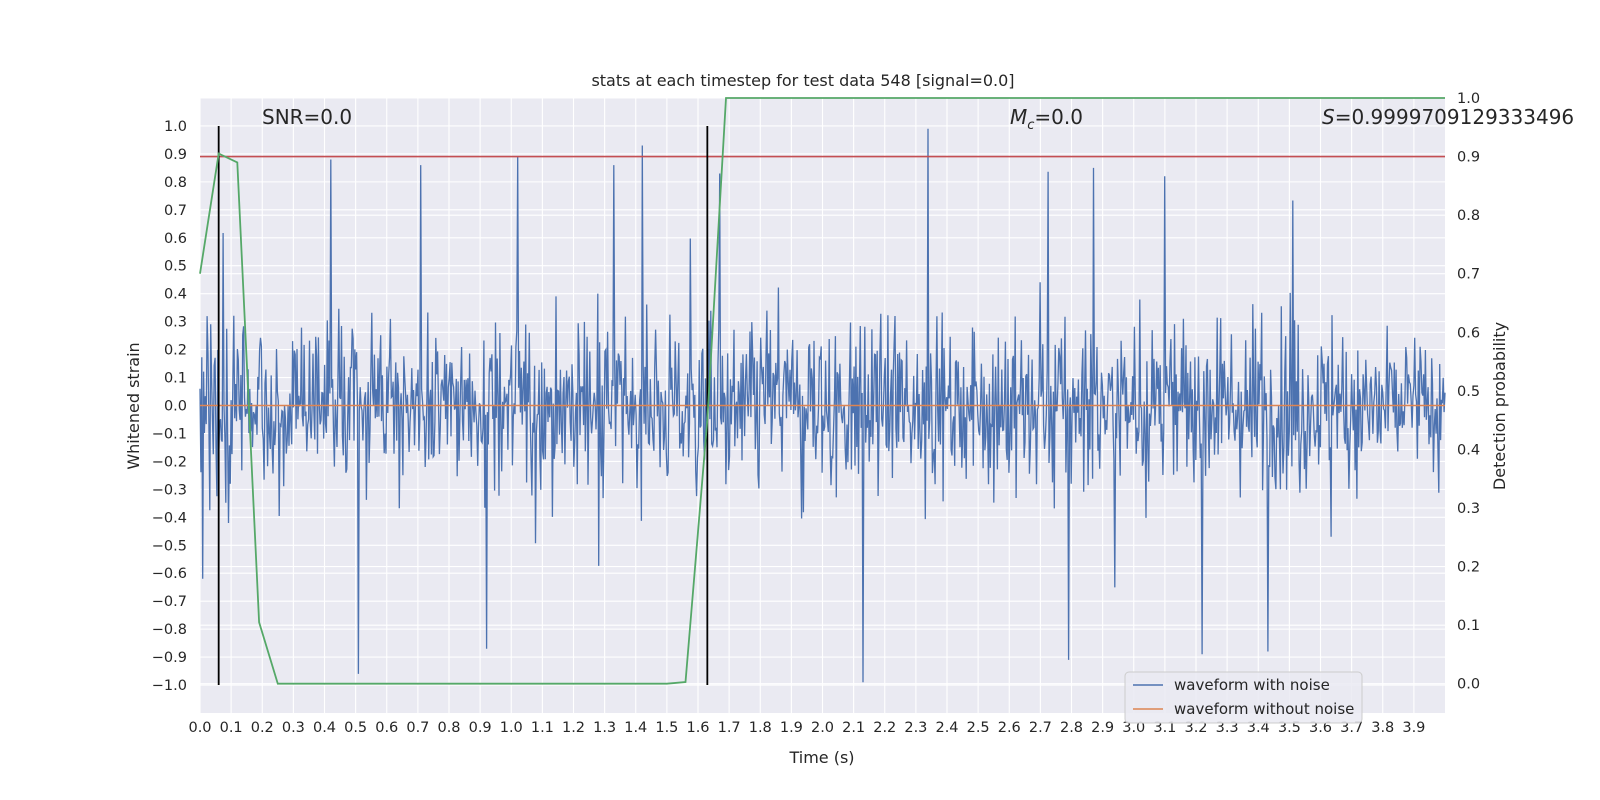  What do you see at coordinates (1468, 626) in the screenshot?
I see `y2-tick-label: 0.1` at bounding box center [1468, 626].